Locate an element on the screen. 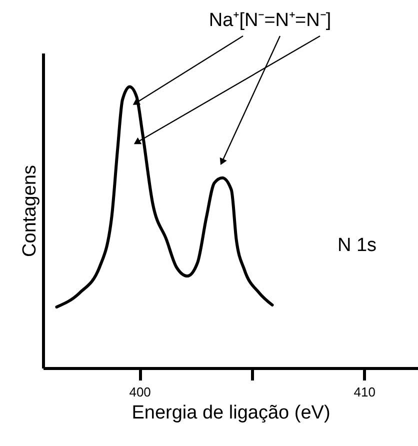 This screenshot has width=418, height=446. x-tick-label: 400 is located at coordinates (140, 392).